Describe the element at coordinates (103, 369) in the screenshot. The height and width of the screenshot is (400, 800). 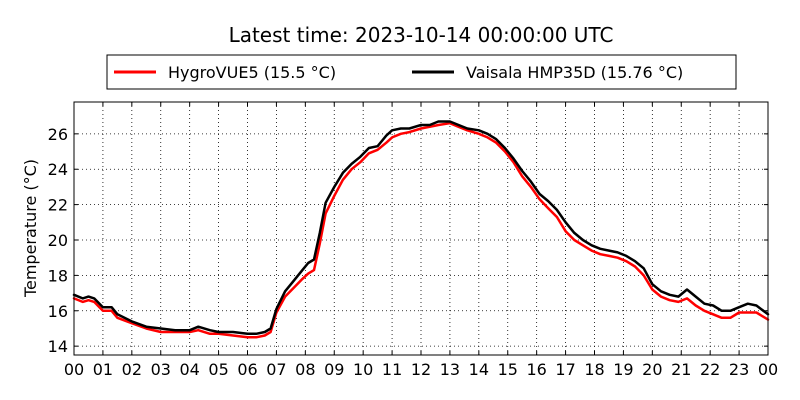
I see `x-tick-label: 01` at that location.